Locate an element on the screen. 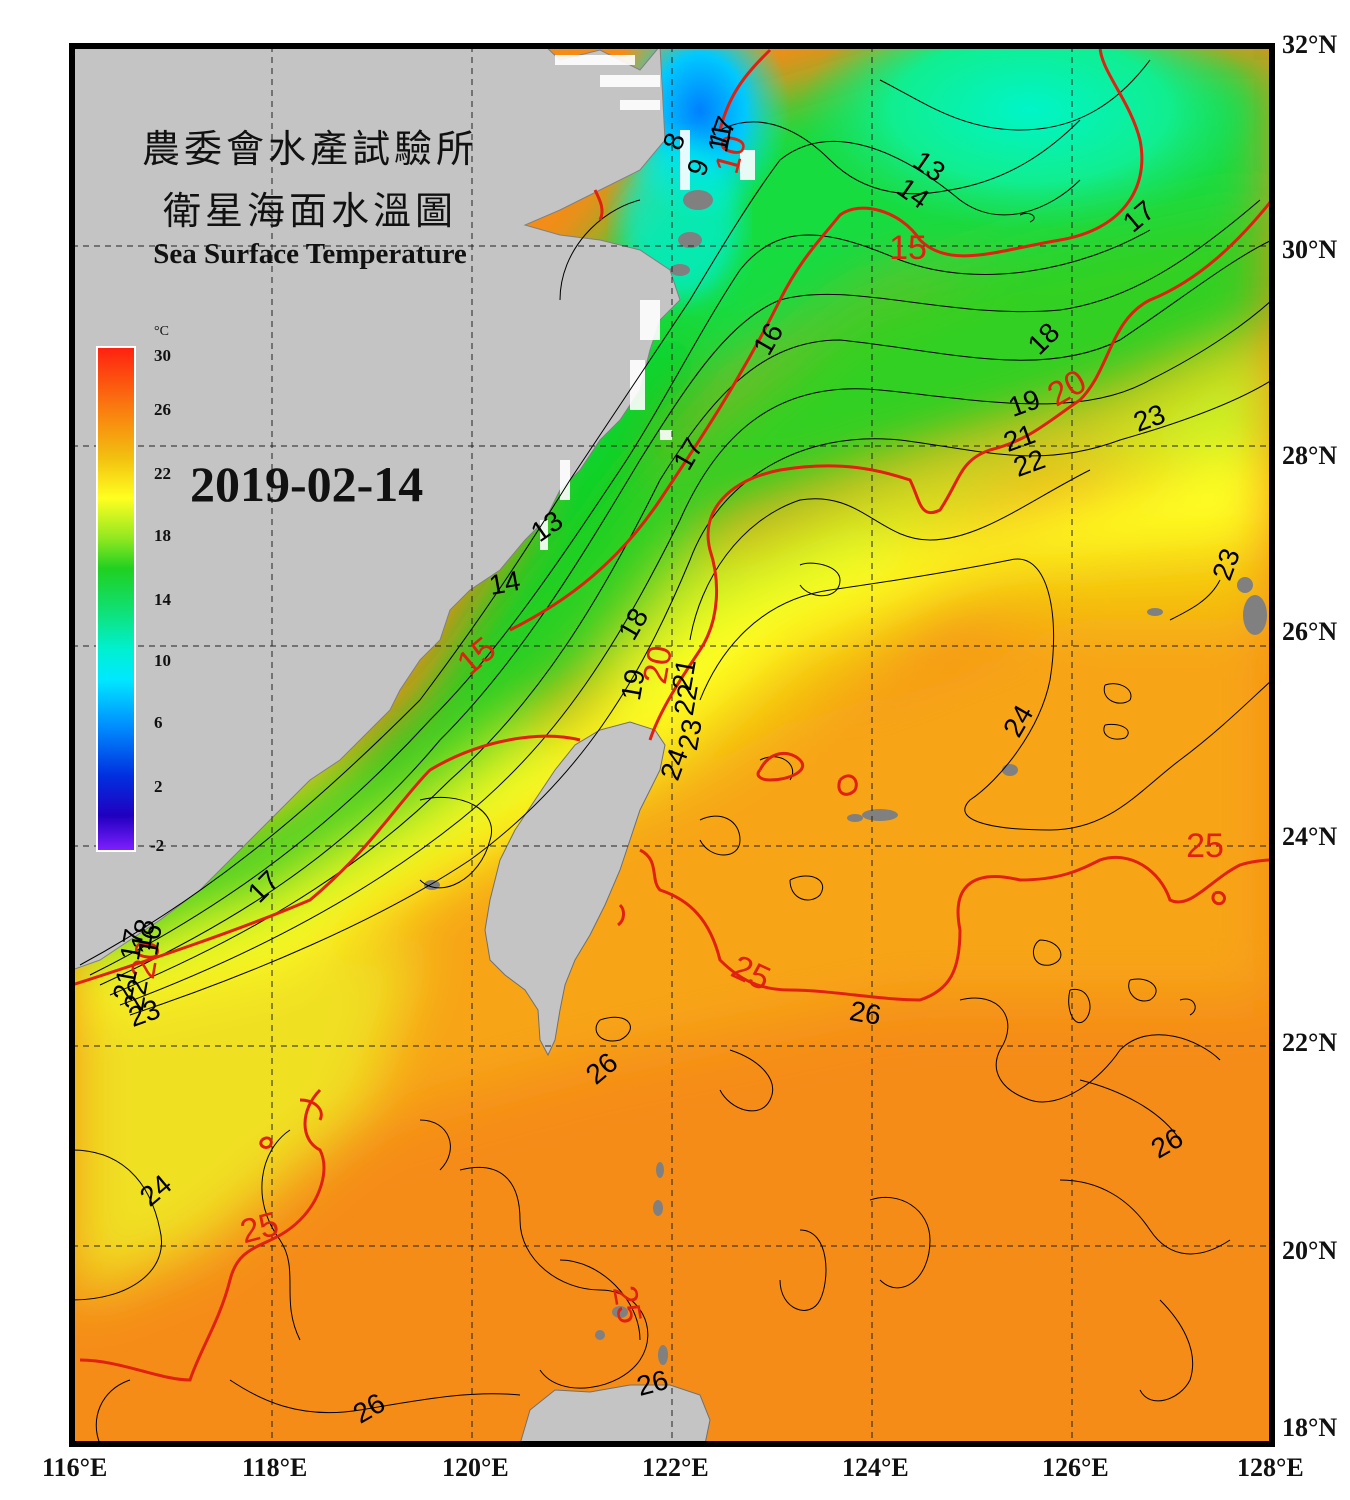  colorbar-tick: 22 is located at coordinates (162, 473).